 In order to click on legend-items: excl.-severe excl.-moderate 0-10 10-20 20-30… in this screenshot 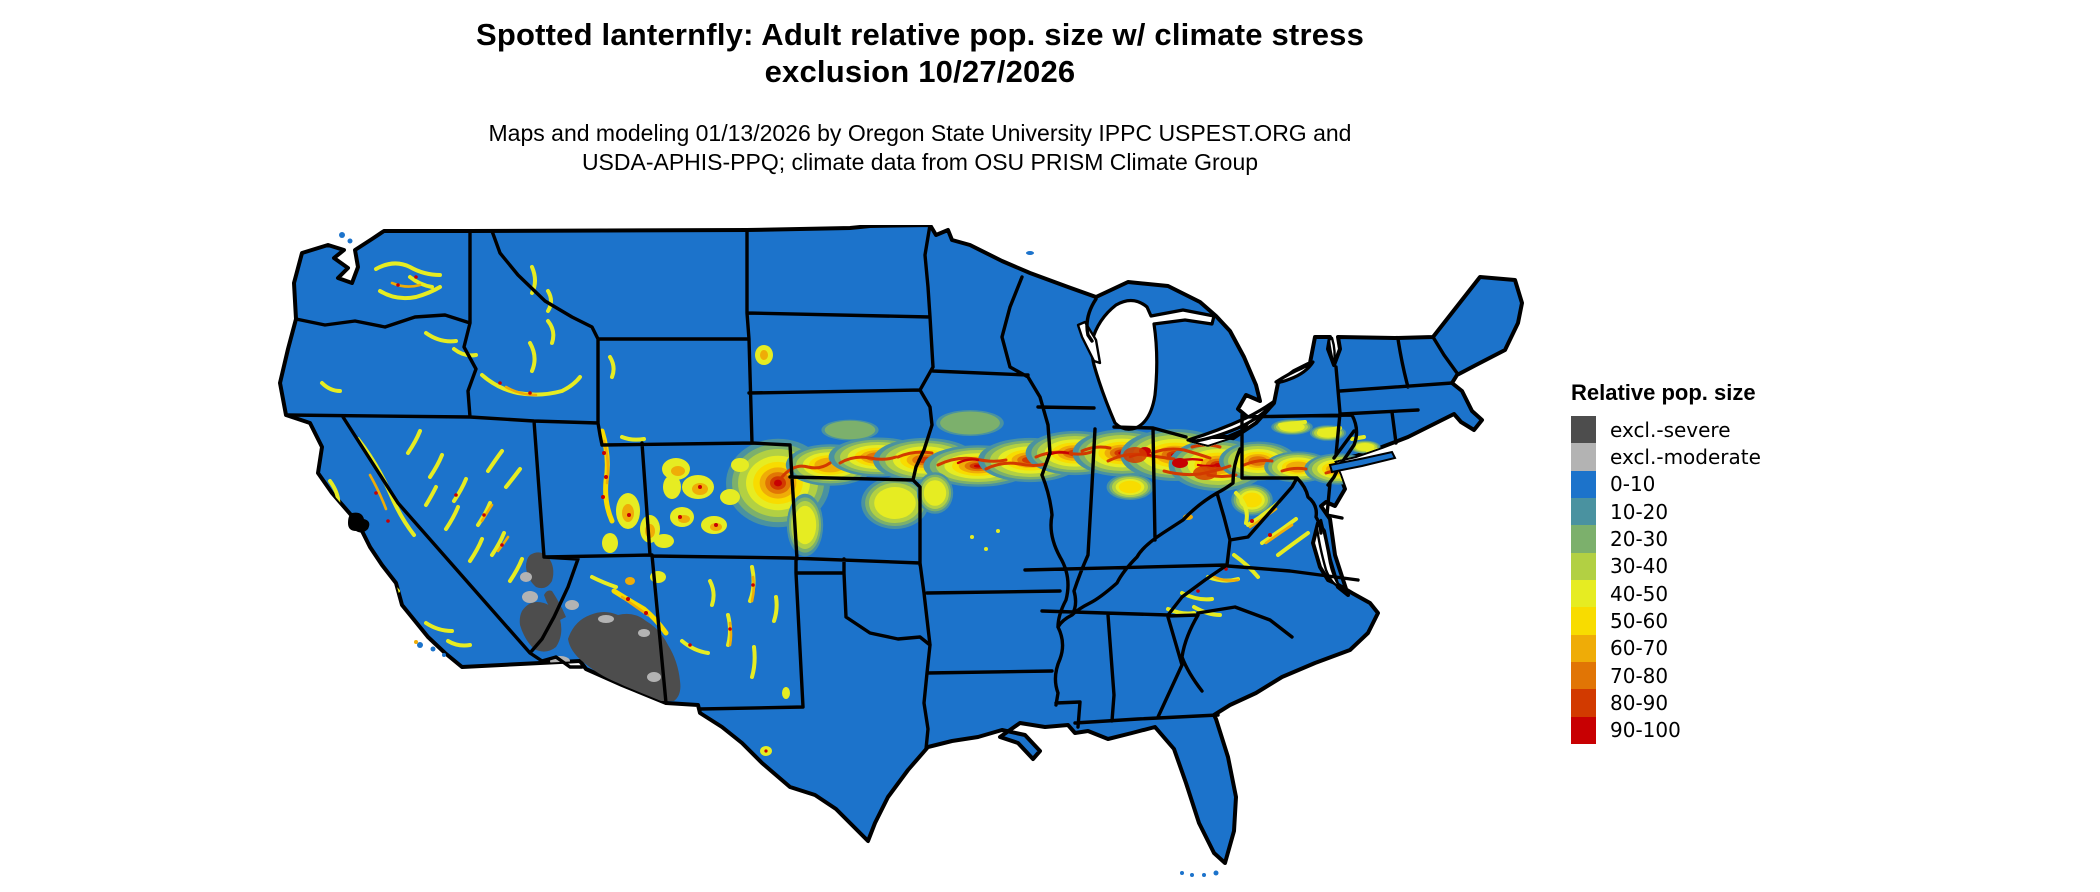, I will do `click(1666, 580)`.